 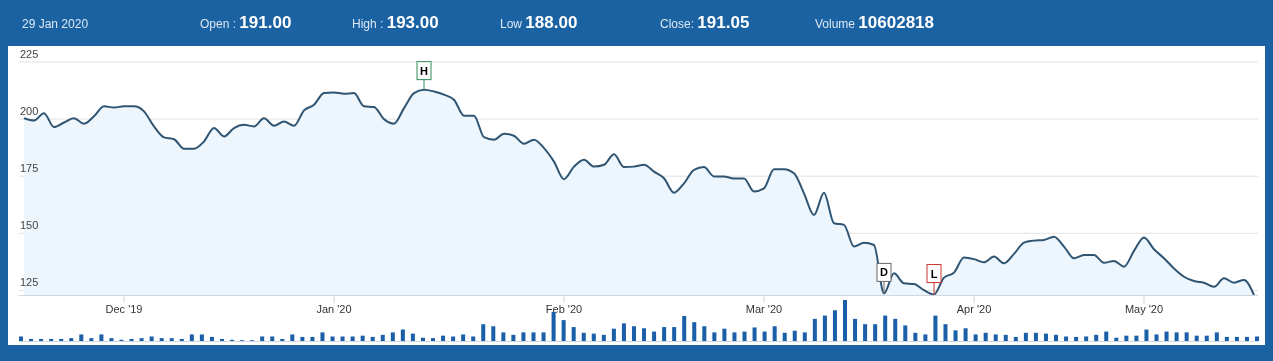 What do you see at coordinates (395, 22) in the screenshot?
I see `text: High : 193.00` at bounding box center [395, 22].